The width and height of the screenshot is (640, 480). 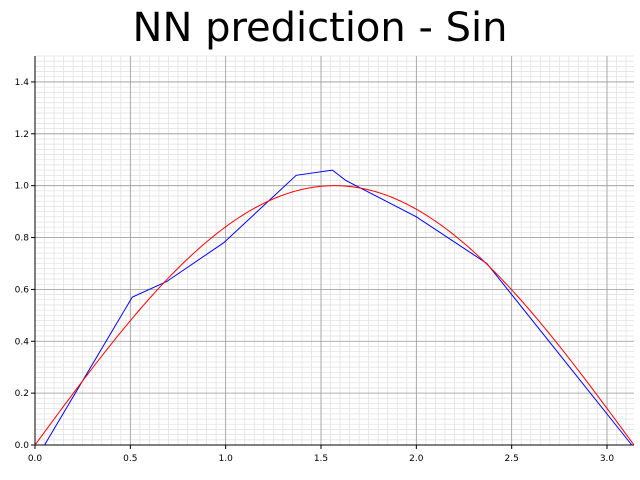 What do you see at coordinates (22, 83) in the screenshot?
I see `y-tick-label: 1.4` at bounding box center [22, 83].